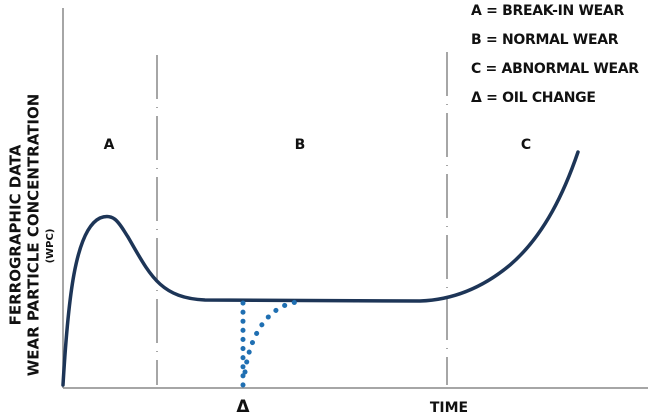 The image size is (669, 417). Describe the element at coordinates (300, 145) in the screenshot. I see `region-label: B` at that location.